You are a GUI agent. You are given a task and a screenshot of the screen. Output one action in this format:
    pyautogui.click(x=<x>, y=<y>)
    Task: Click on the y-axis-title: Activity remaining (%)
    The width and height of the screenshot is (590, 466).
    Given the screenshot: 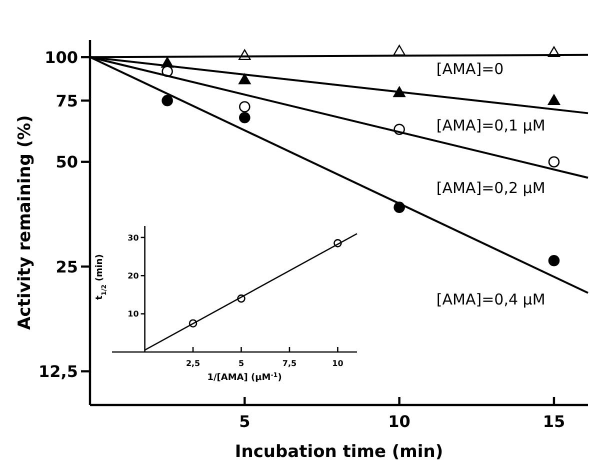 What is the action you would take?
    pyautogui.click(x=25, y=222)
    